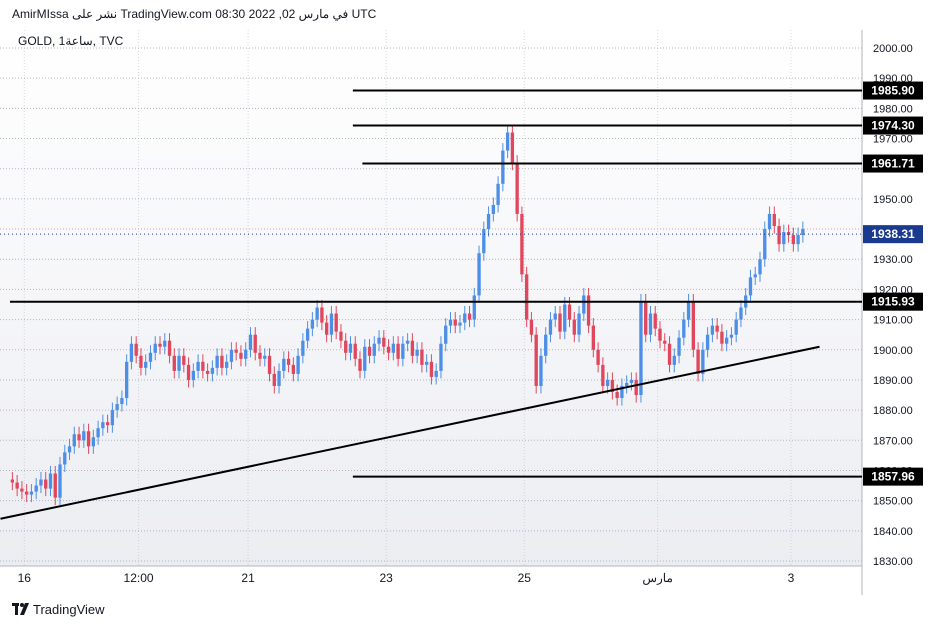  I want to click on price-tick-label: 1890.00, so click(893, 381).